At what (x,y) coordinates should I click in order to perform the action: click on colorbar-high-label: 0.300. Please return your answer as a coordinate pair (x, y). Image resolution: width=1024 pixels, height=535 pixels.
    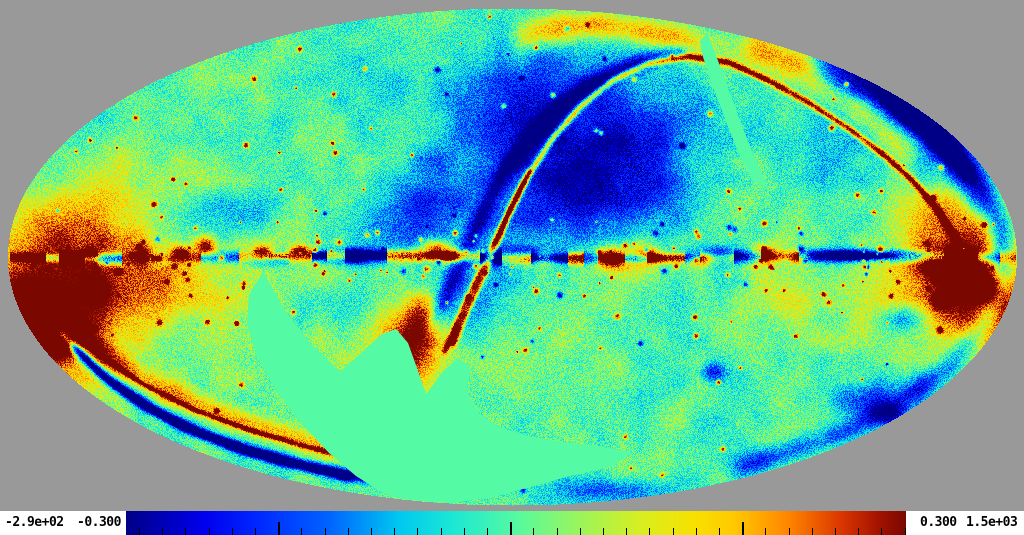
    Looking at the image, I should click on (938, 522).